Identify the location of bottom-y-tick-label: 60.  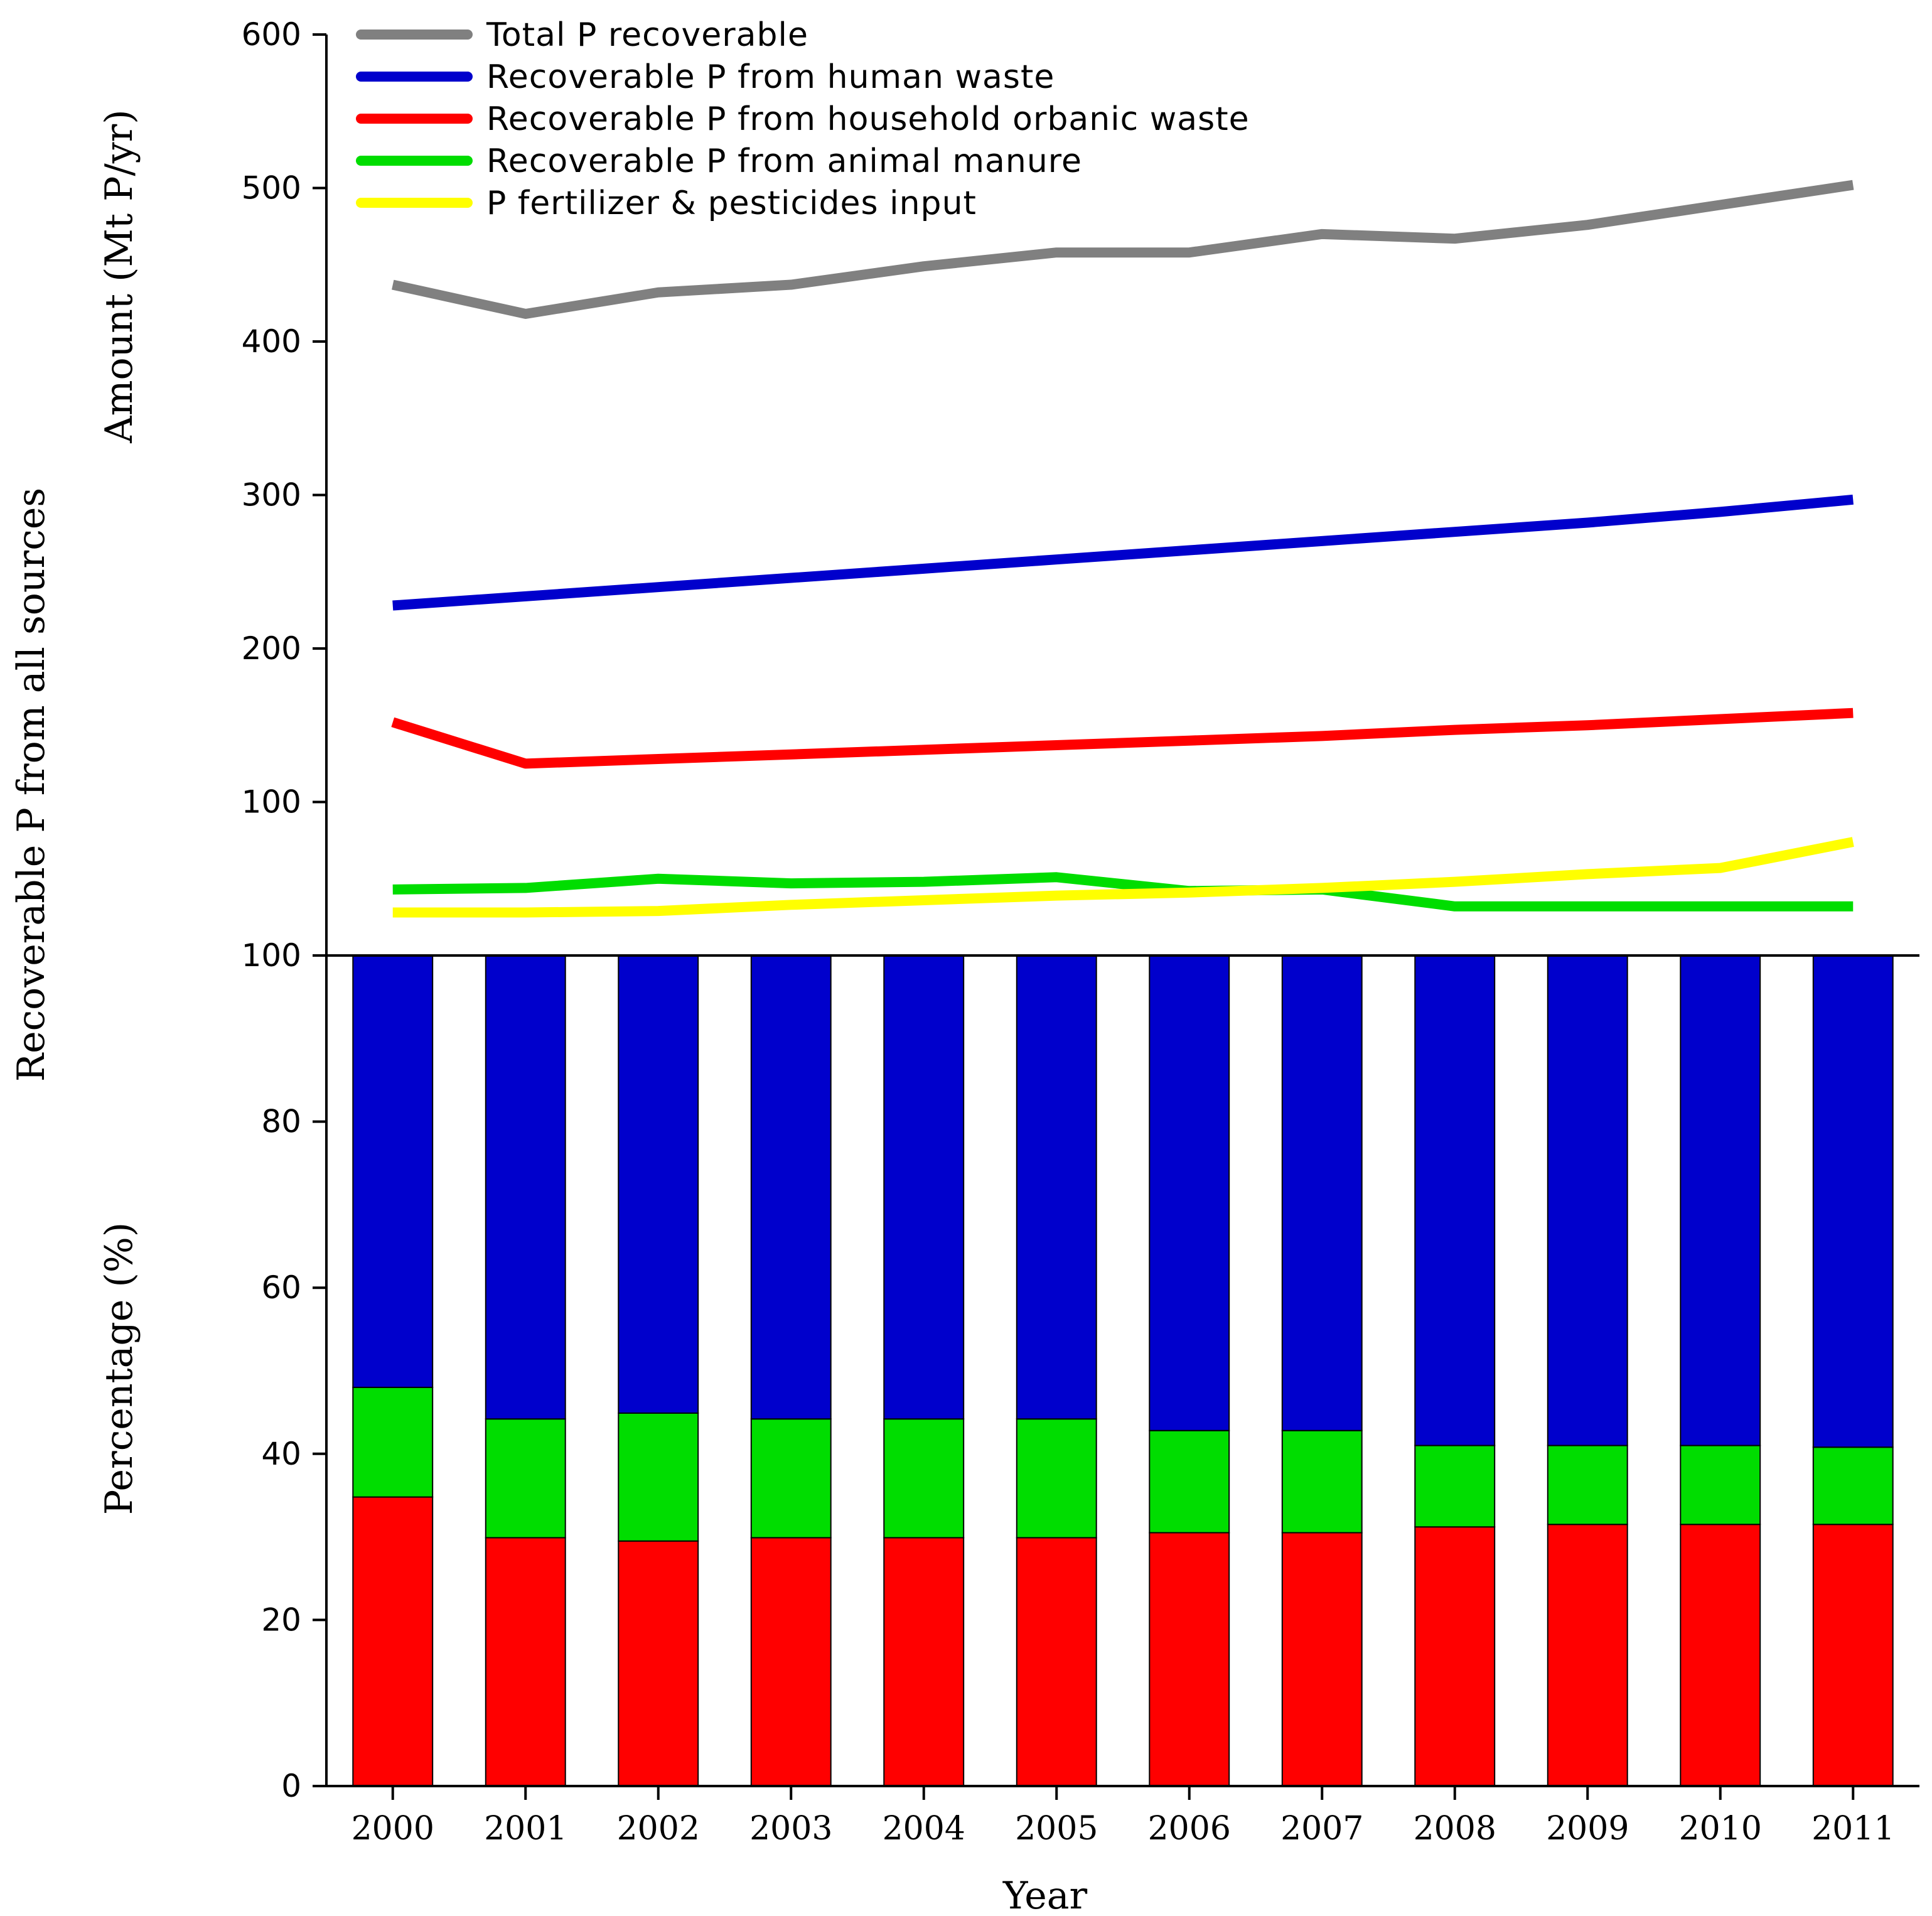
(281, 1287).